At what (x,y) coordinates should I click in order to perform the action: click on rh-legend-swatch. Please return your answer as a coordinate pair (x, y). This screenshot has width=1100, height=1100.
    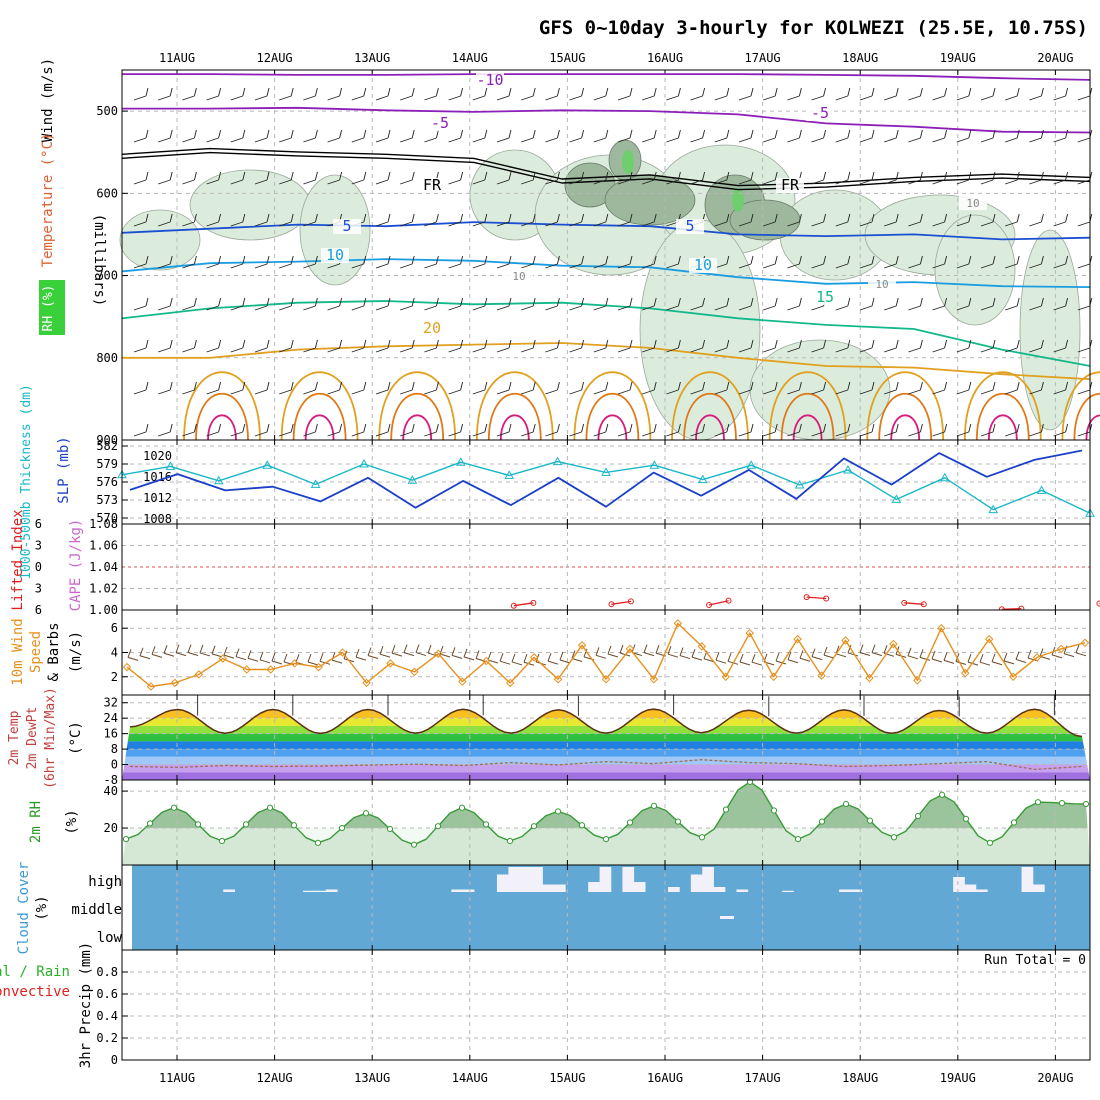
    Looking at the image, I should click on (52, 307).